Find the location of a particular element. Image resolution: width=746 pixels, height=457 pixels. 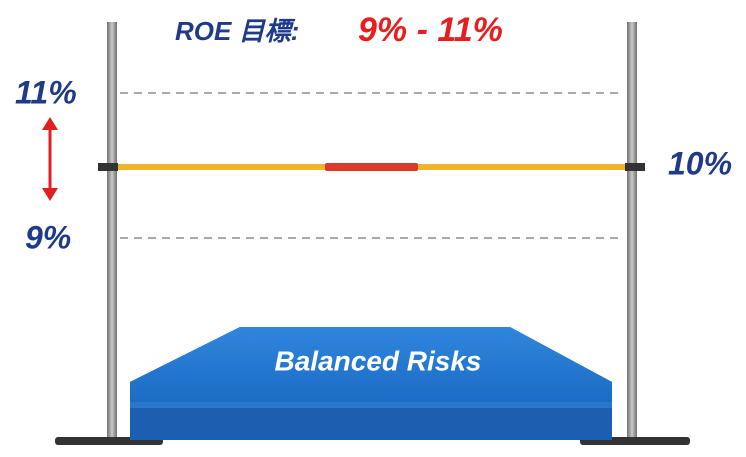

mat-label: Balanced Risks is located at coordinates (378, 360).